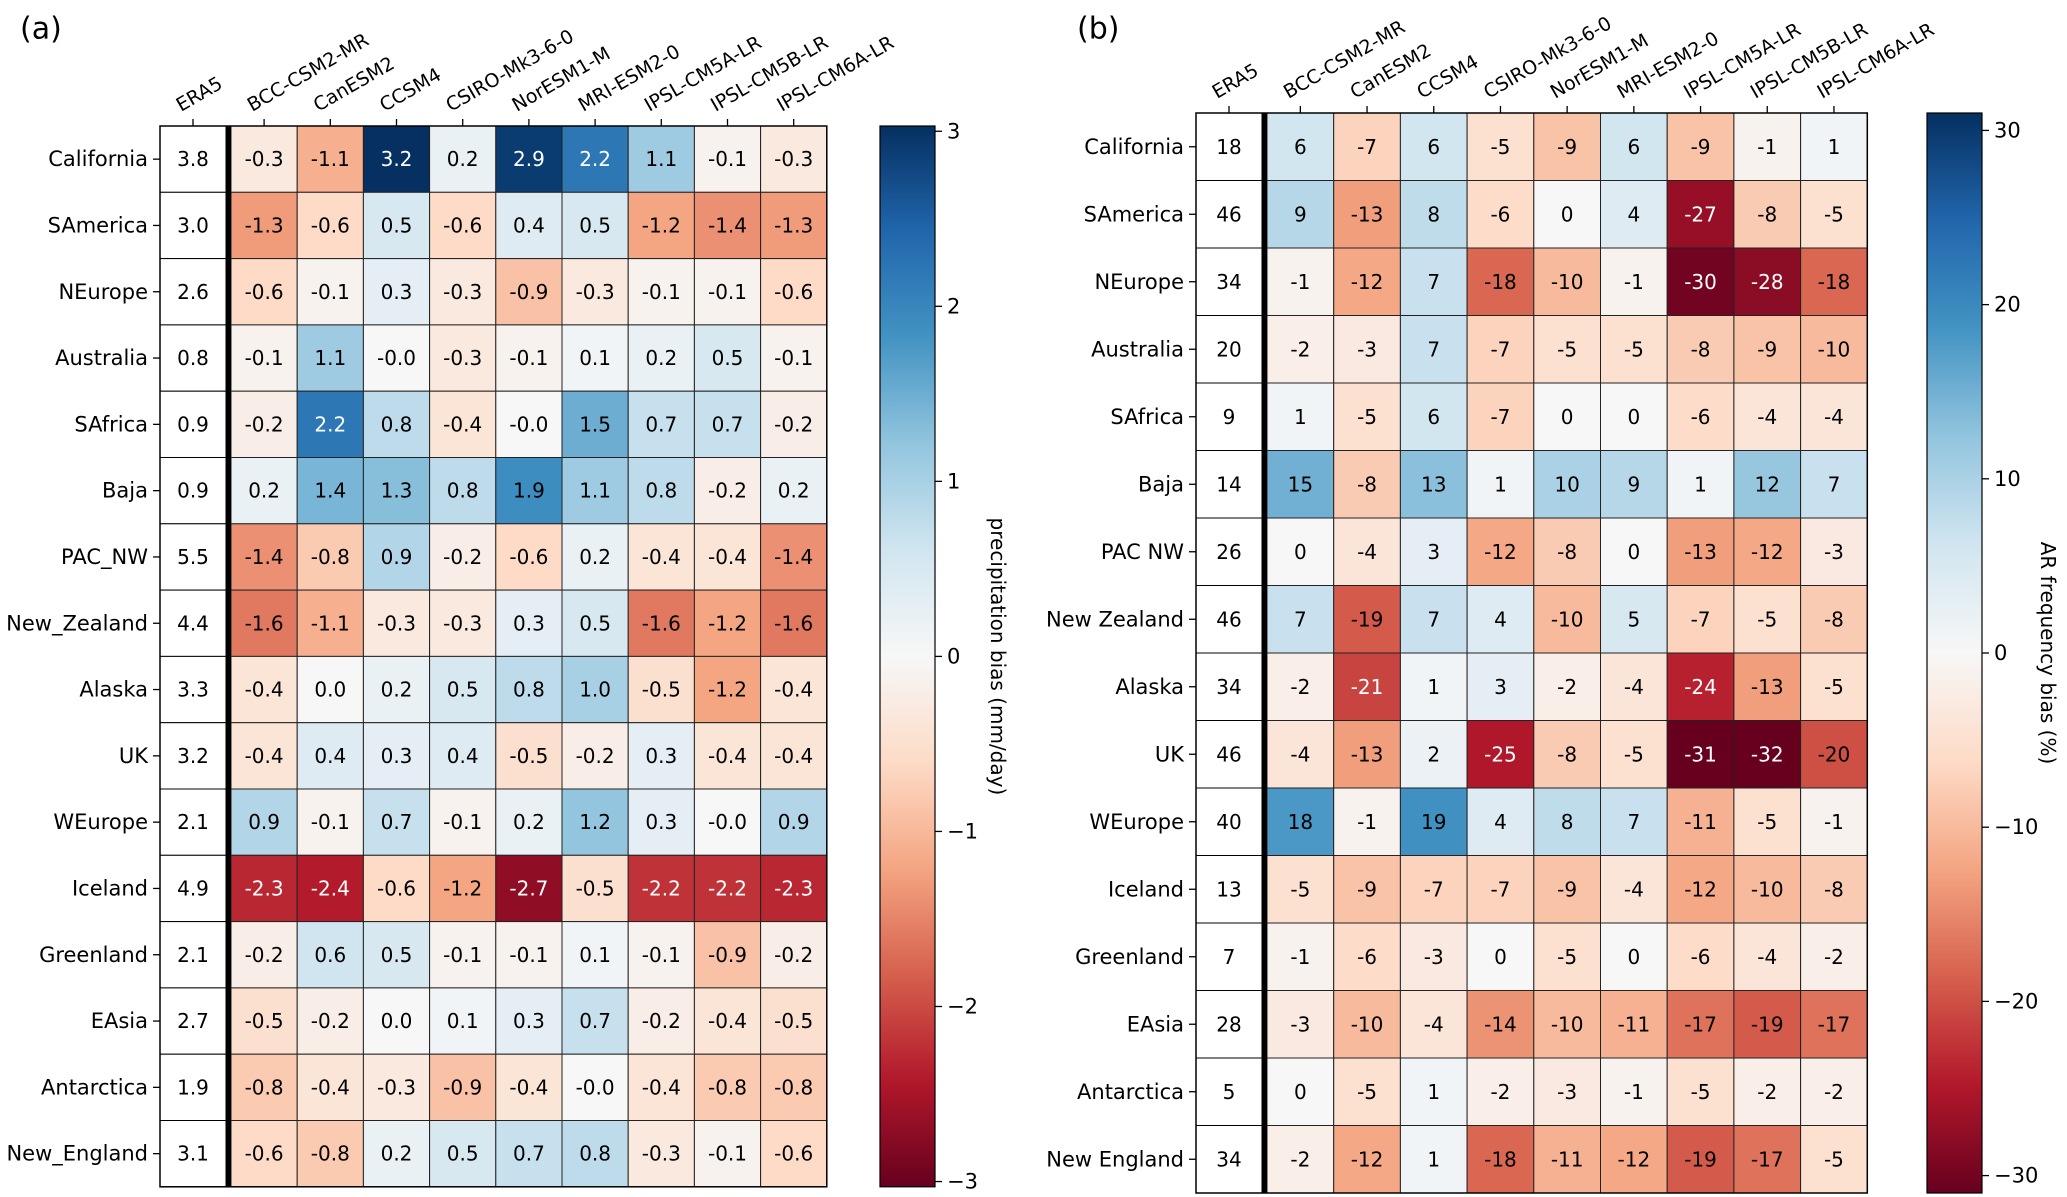 This screenshot has height=1197, width=2067. Describe the element at coordinates (1567, 957) in the screenshot. I see `cell-value: -5` at that location.